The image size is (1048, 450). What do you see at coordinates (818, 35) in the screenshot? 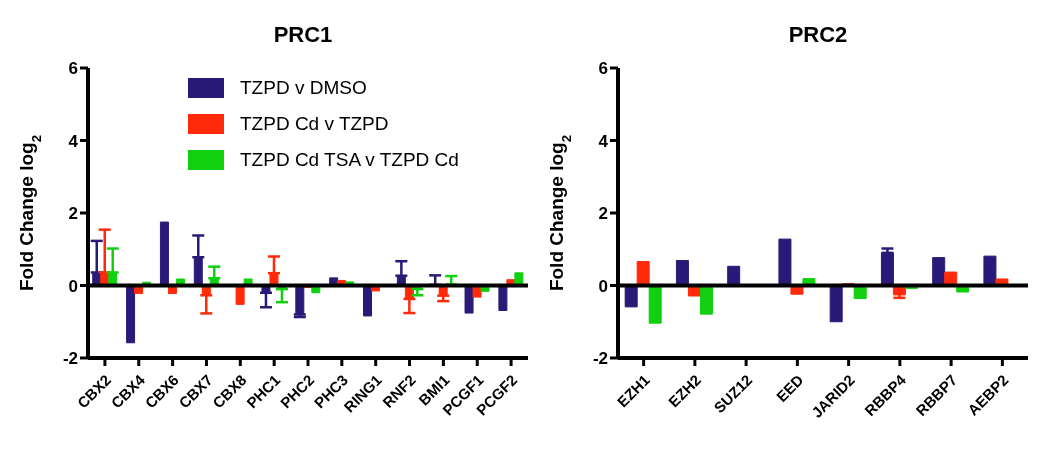
I see `chart-title: PRC2` at bounding box center [818, 35].